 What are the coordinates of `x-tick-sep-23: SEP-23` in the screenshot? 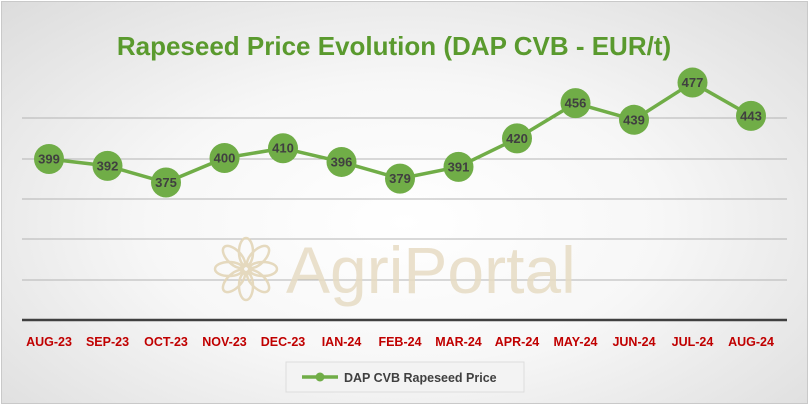 It's located at (107, 342).